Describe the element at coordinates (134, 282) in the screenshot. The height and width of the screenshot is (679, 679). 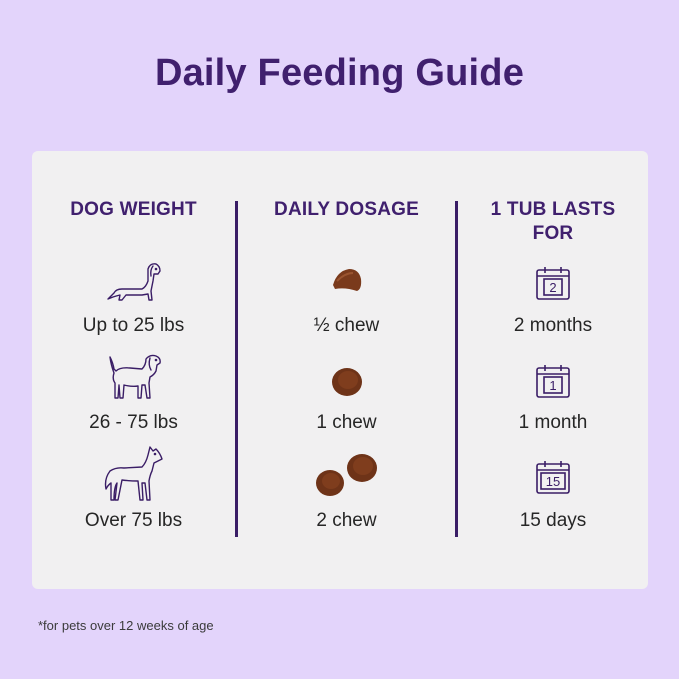
I see `dachshund-icon` at that location.